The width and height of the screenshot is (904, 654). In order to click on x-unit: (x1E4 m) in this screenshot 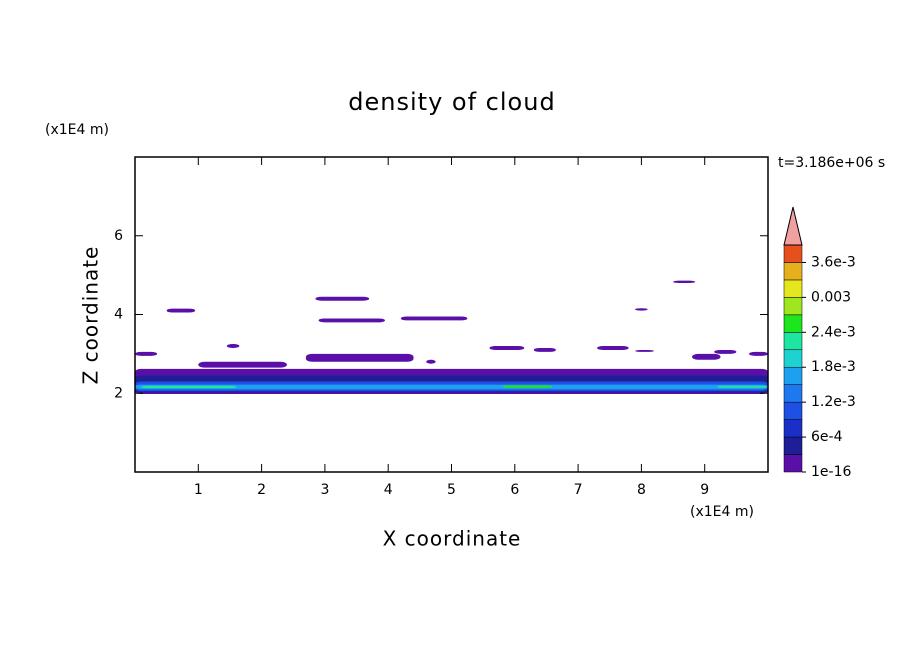, I will do `click(722, 512)`.